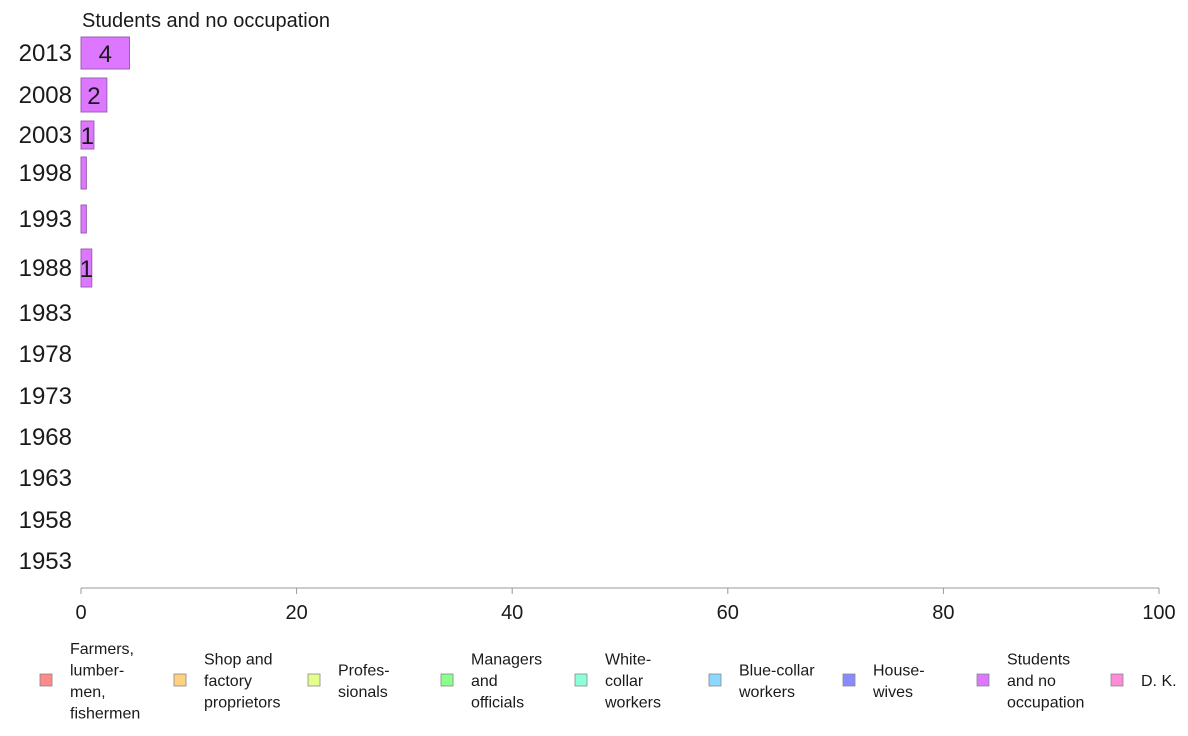  What do you see at coordinates (45, 354) in the screenshot?
I see `y-tick-label: 1978` at bounding box center [45, 354].